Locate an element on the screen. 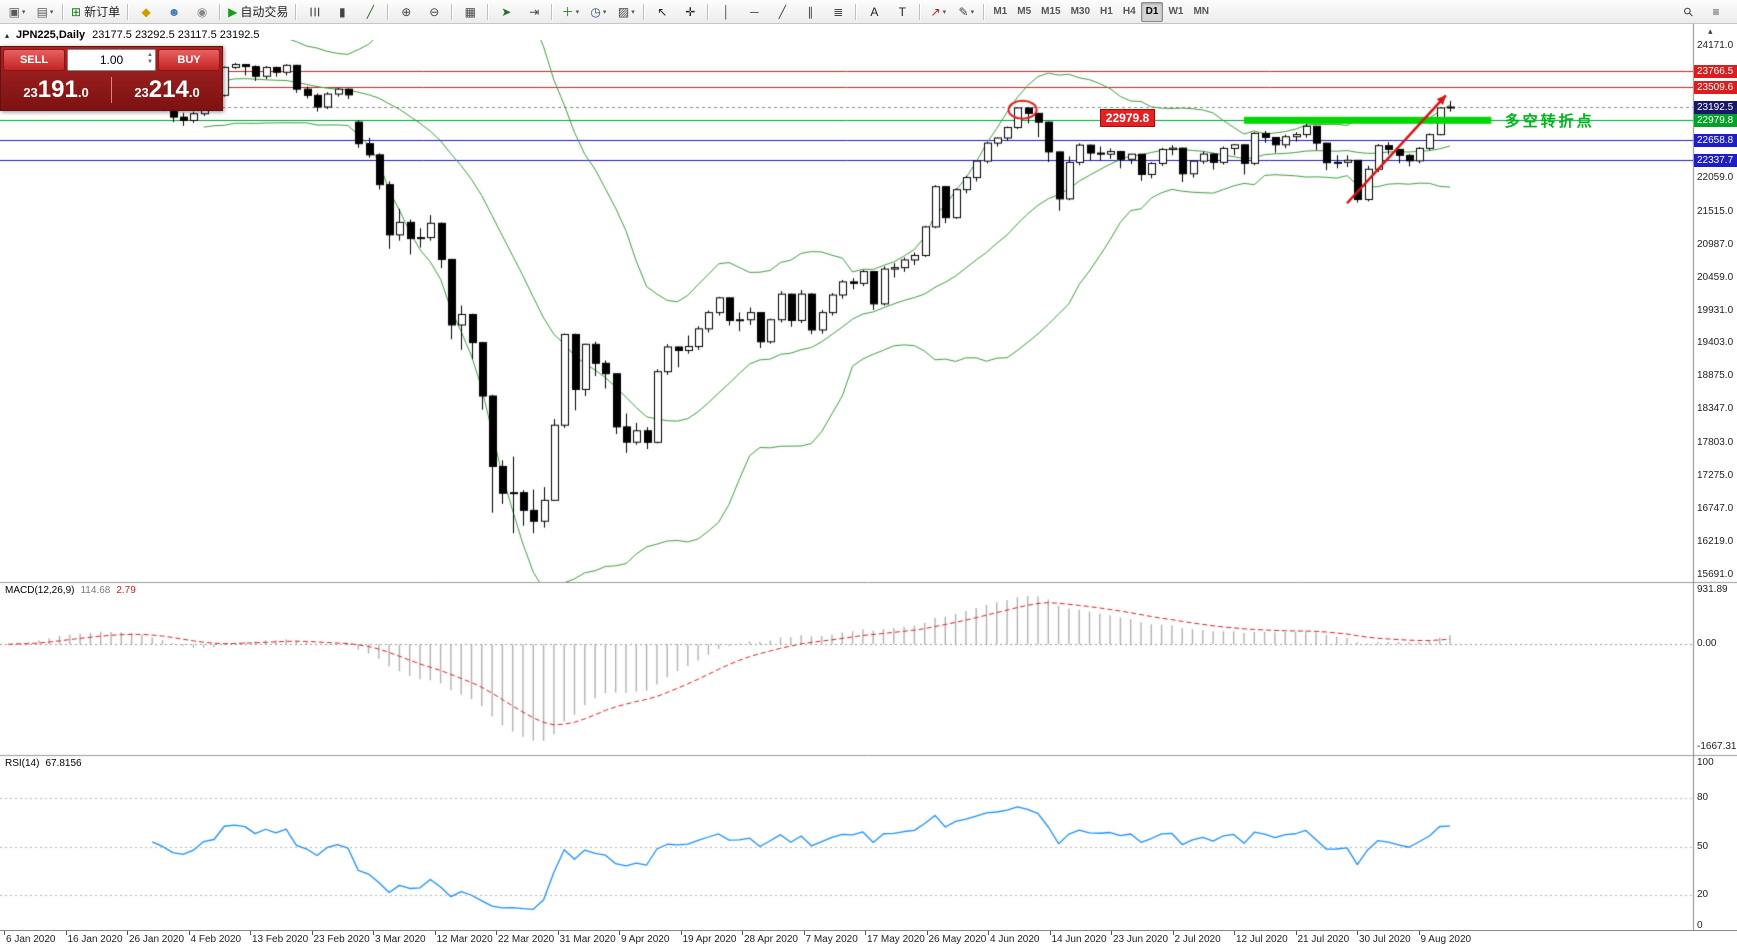 This screenshot has width=1737, height=946. date-label: 12 Mar 2020 is located at coordinates (464, 939).